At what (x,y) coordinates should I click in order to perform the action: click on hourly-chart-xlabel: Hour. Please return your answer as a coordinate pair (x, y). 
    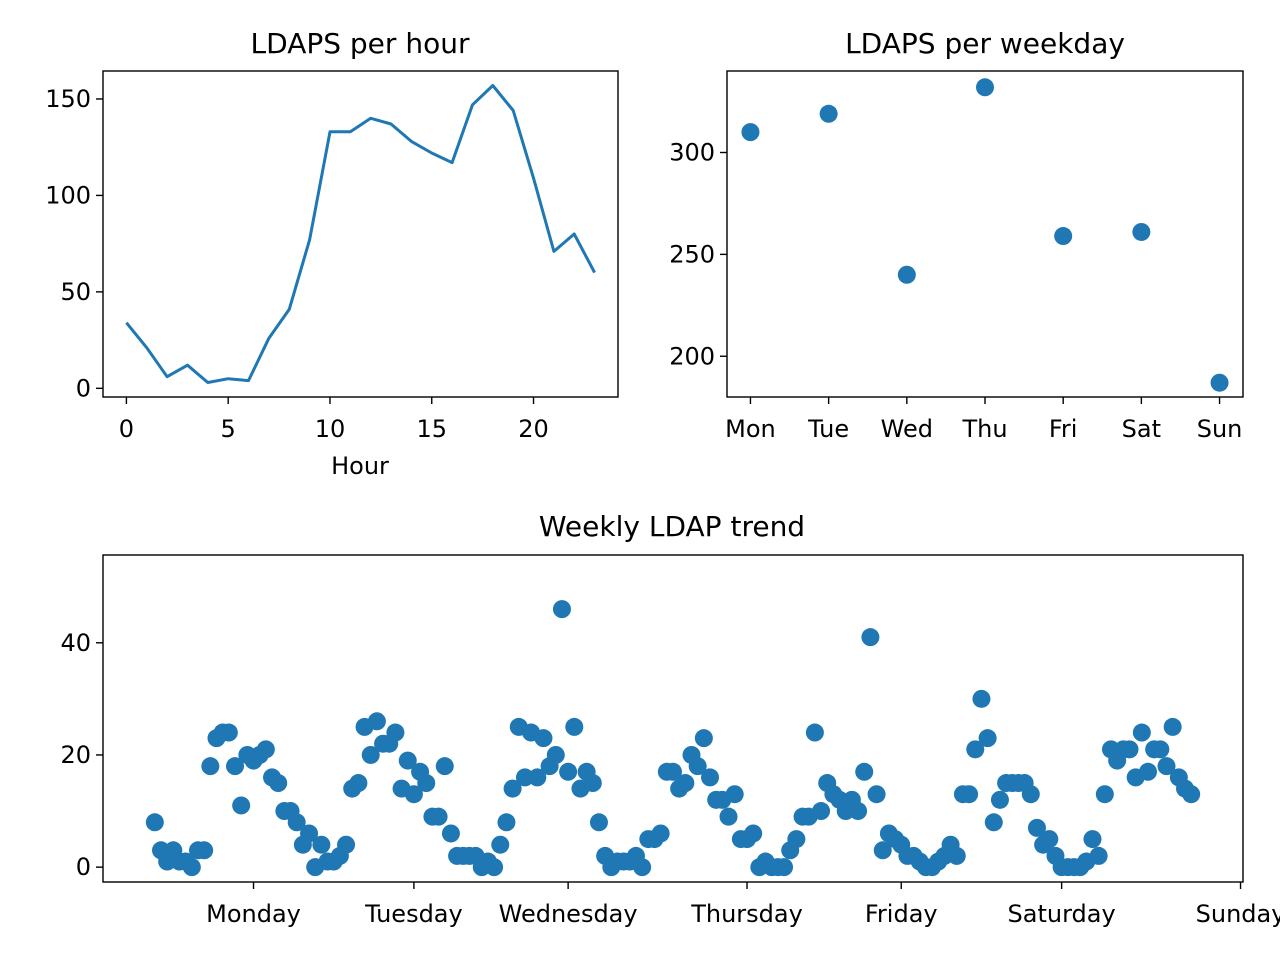
    Looking at the image, I should click on (360, 466).